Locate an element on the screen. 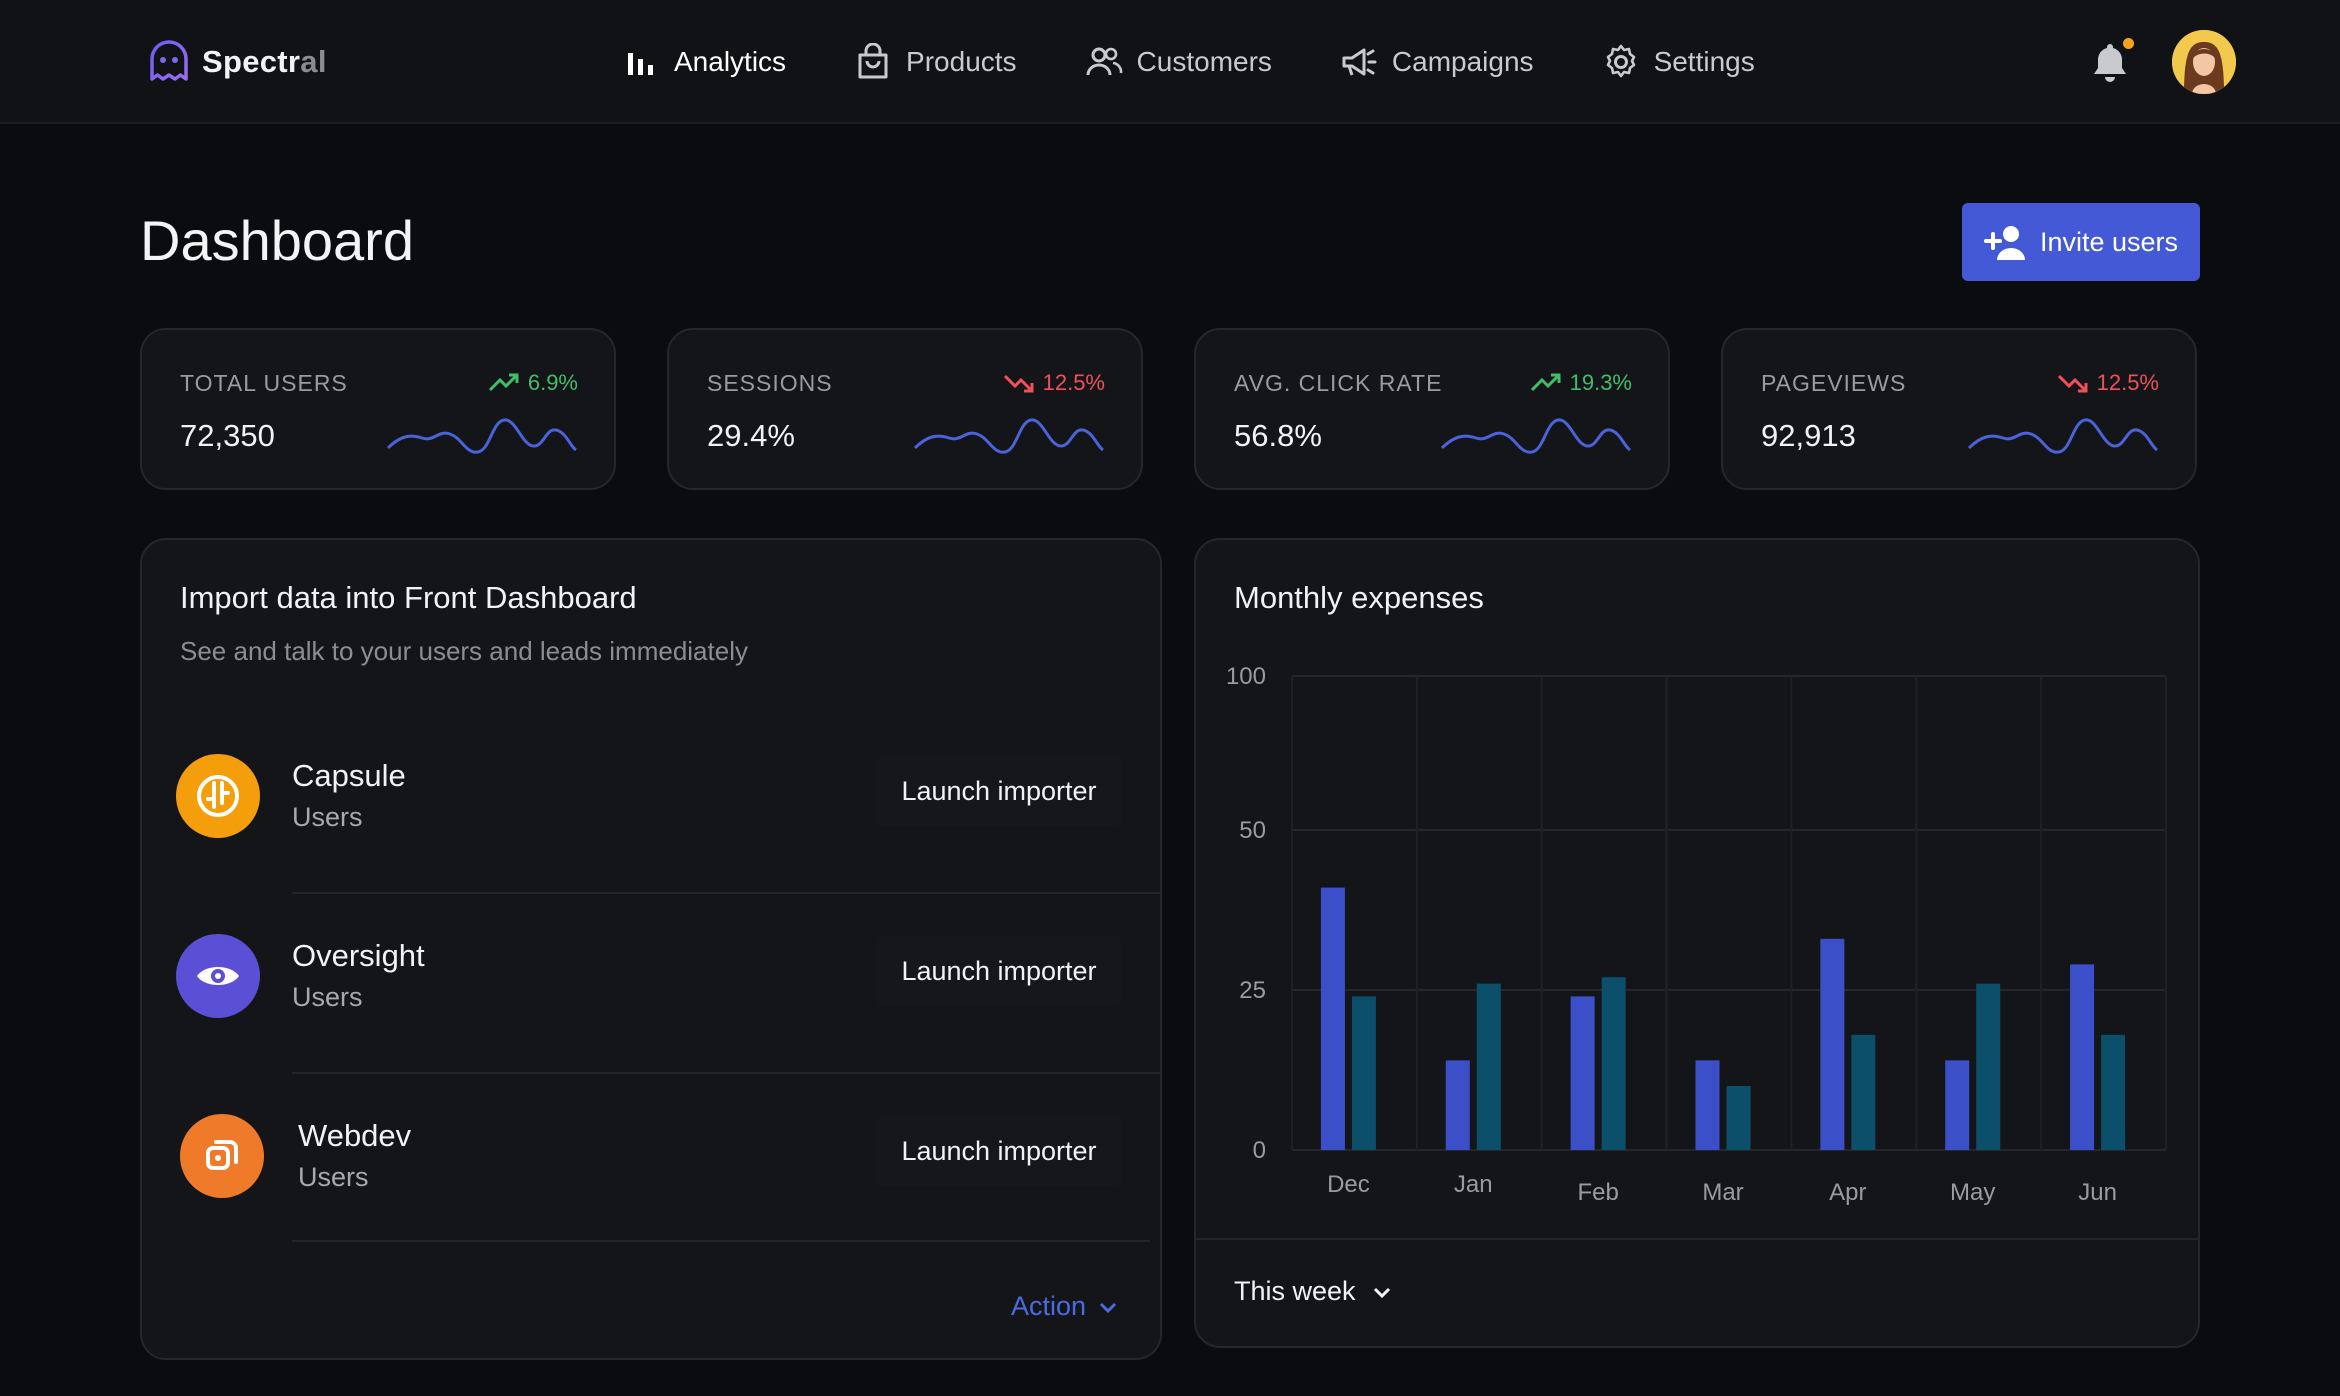  capsule-logo-icon is located at coordinates (218, 796).